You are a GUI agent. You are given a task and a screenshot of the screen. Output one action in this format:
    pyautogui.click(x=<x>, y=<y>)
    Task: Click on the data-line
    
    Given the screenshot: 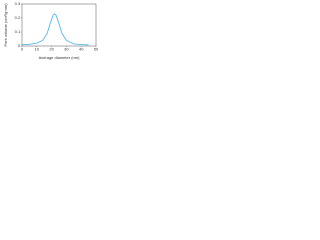 What is the action you would take?
    pyautogui.click(x=55, y=29)
    